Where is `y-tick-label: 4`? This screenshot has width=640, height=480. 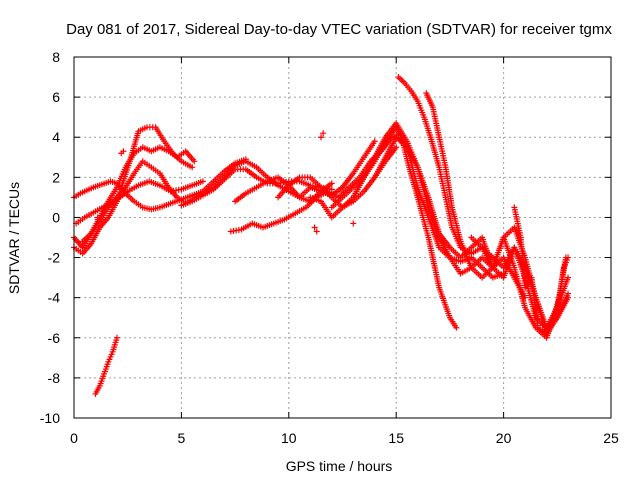 y-tick-label: 4 is located at coordinates (56, 137).